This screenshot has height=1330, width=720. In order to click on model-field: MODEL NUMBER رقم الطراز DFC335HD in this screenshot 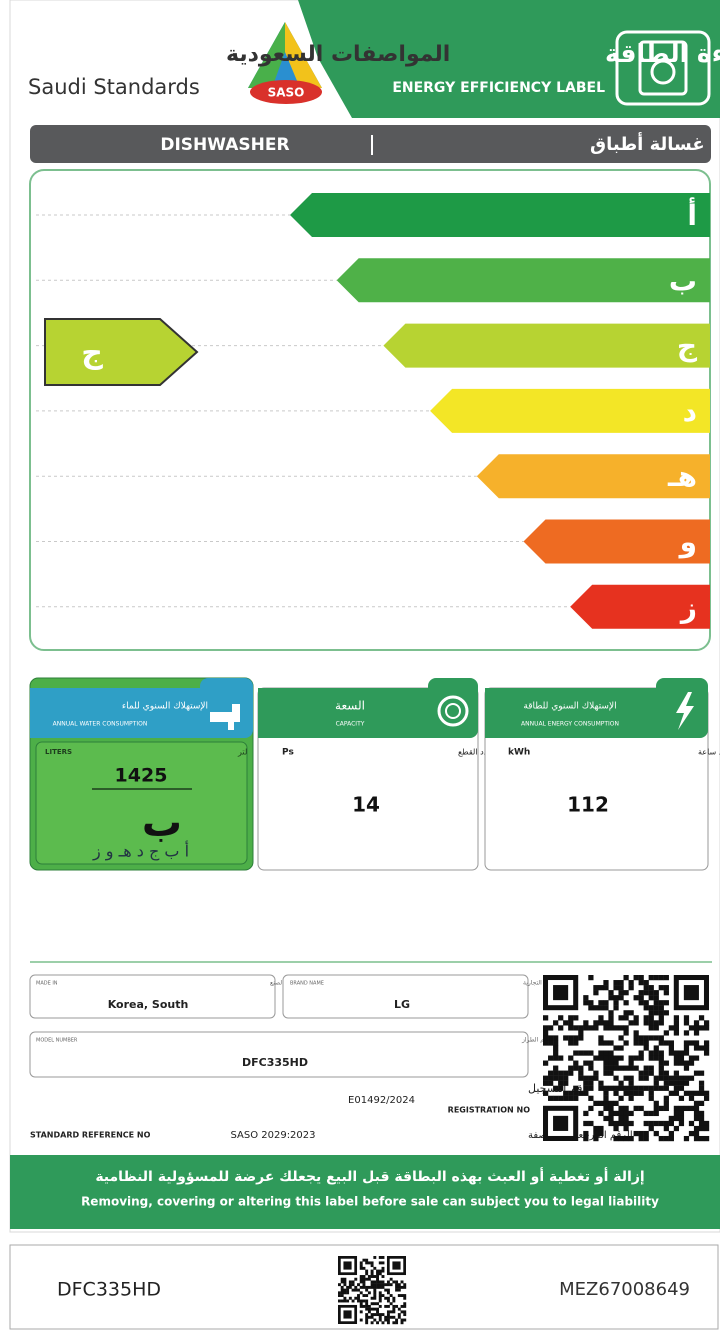, I will do `click(289, 1054)`.